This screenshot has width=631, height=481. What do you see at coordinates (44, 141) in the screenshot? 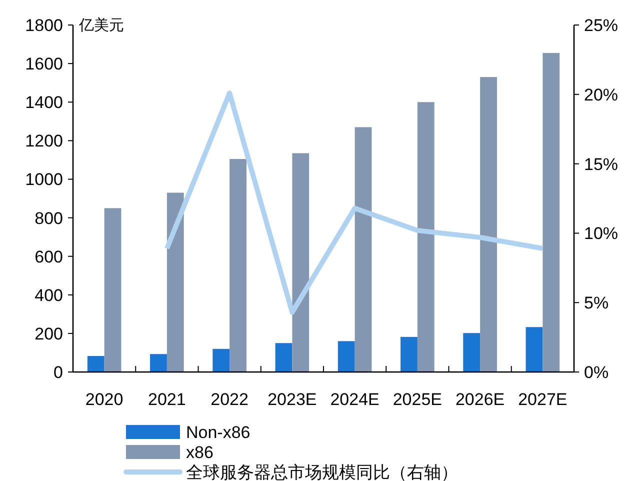
I see `y-tick-label: 1200` at bounding box center [44, 141].